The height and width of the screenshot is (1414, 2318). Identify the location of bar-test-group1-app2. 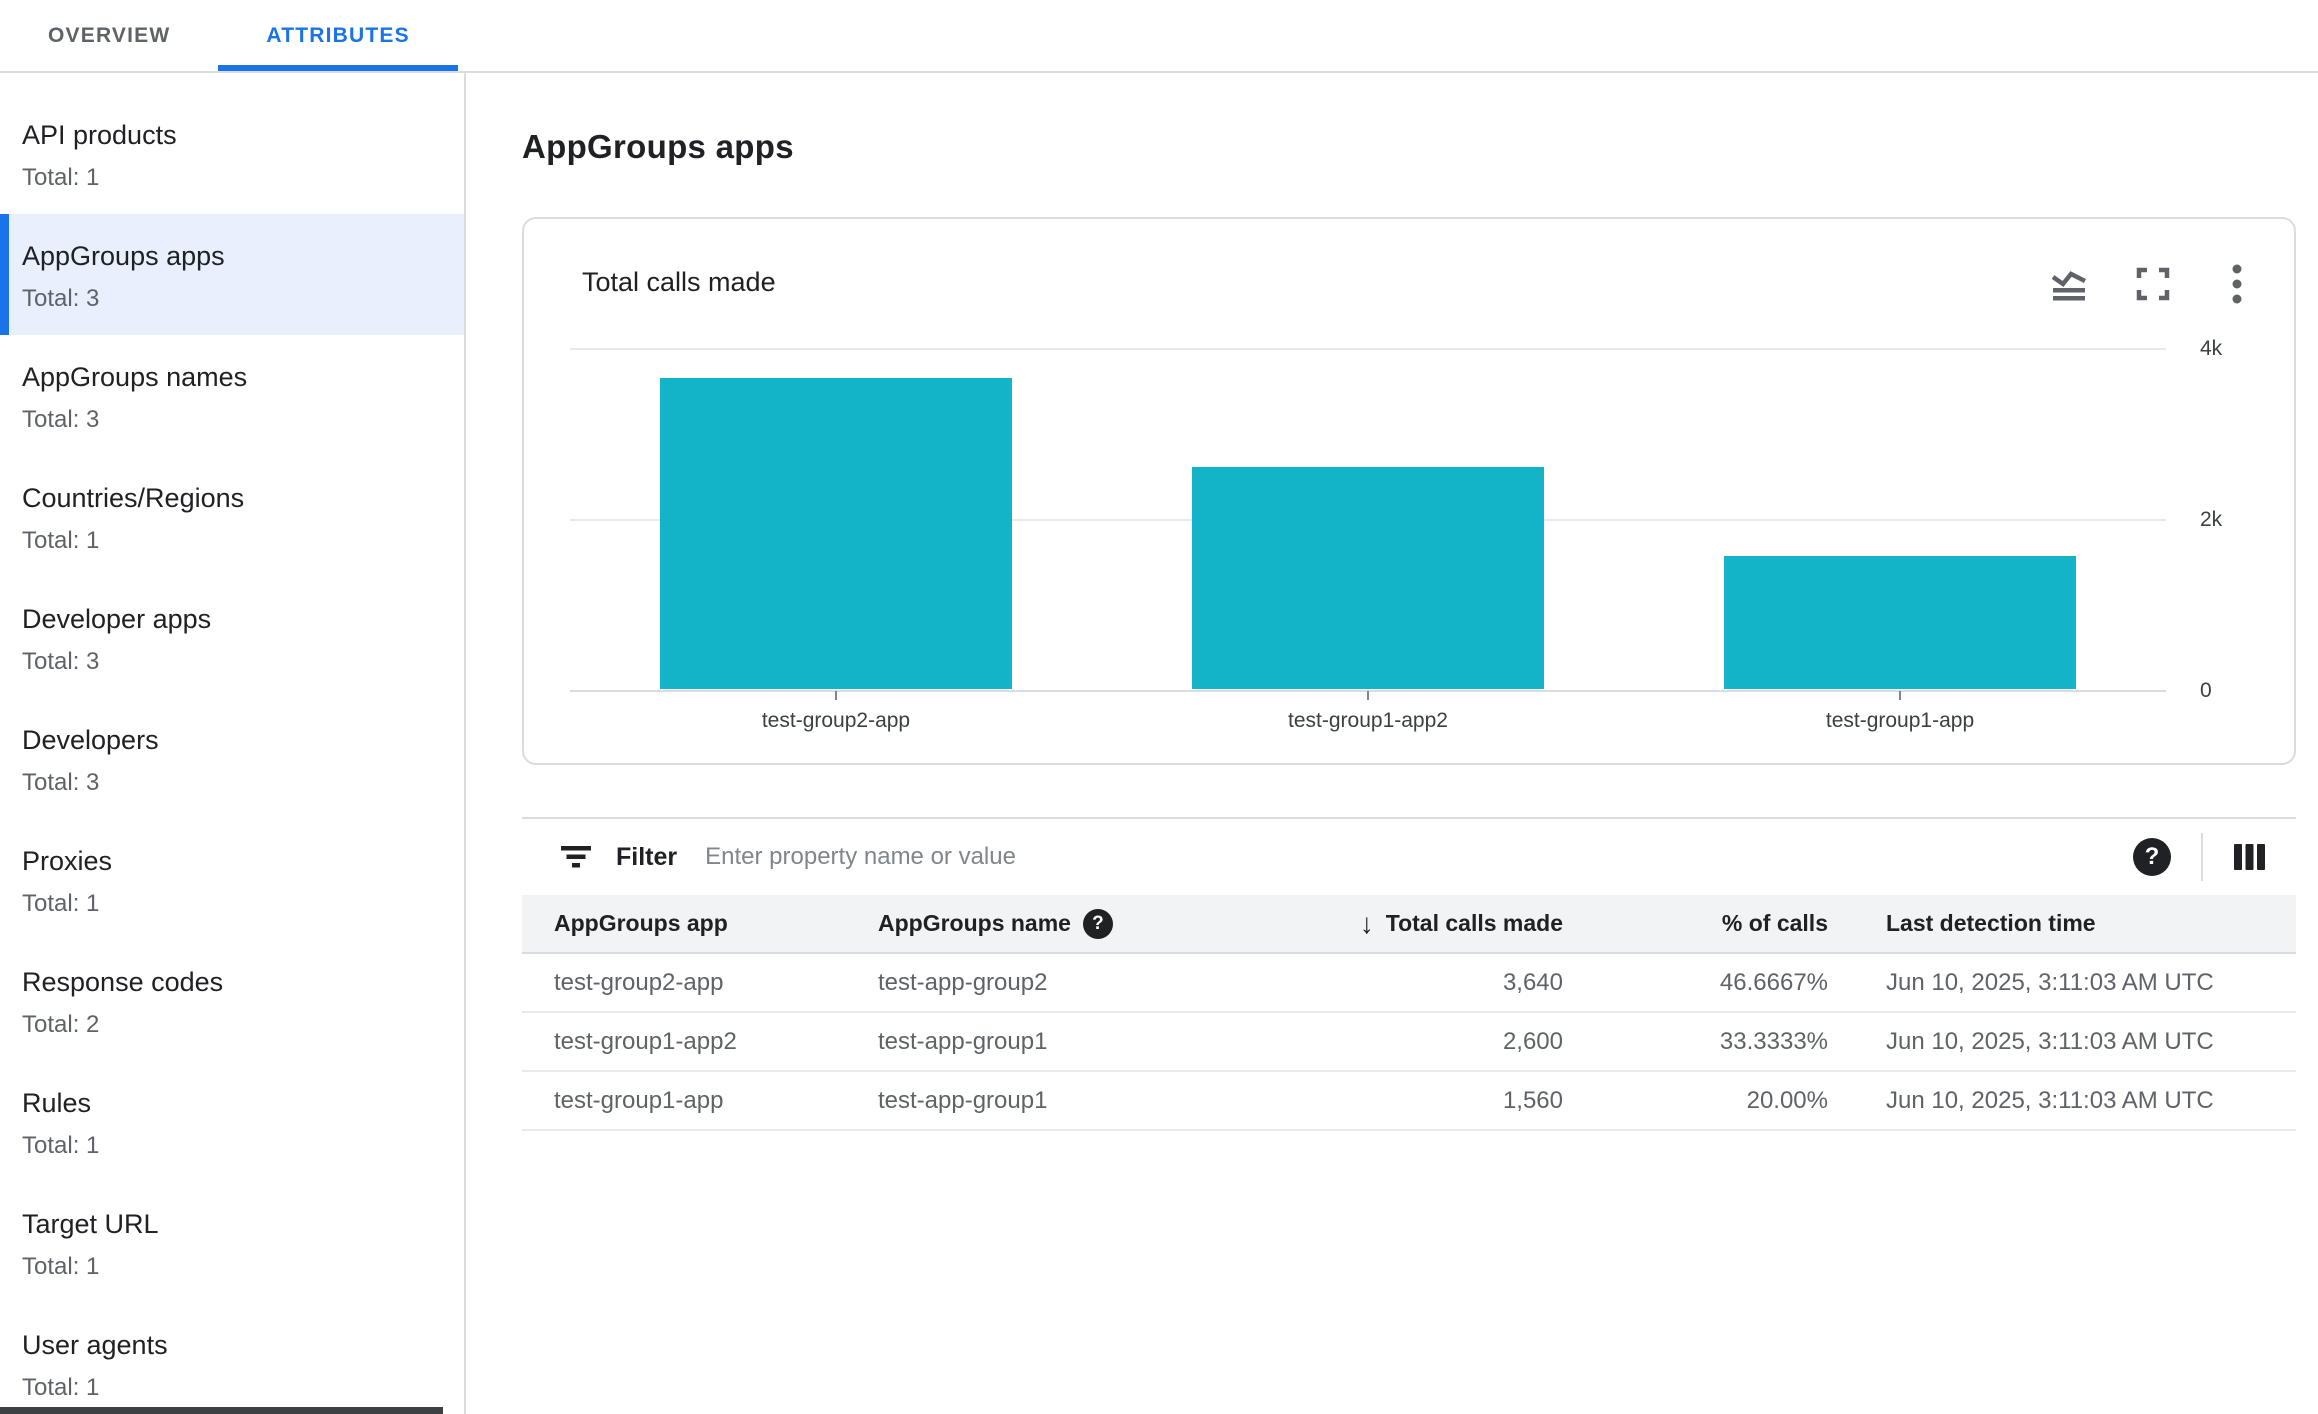
(1368, 577).